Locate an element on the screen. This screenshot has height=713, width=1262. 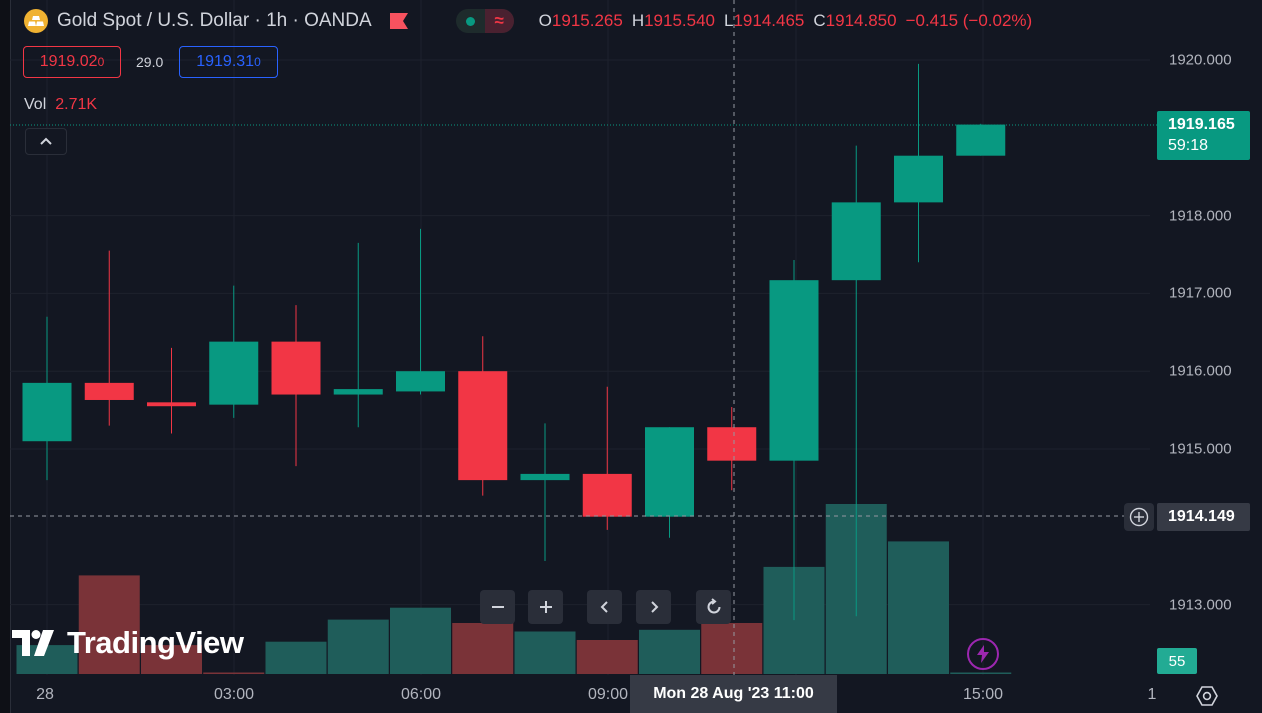
market-status-pill: ≈ is located at coordinates (484, 21).